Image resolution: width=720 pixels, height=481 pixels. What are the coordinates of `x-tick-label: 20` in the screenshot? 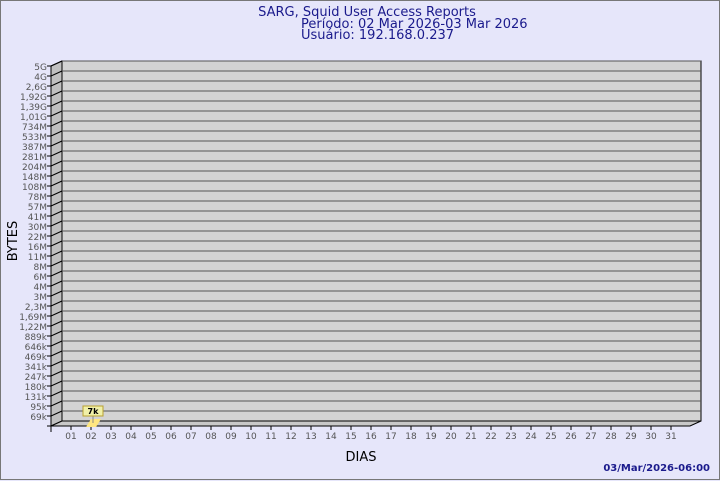 It's located at (451, 437).